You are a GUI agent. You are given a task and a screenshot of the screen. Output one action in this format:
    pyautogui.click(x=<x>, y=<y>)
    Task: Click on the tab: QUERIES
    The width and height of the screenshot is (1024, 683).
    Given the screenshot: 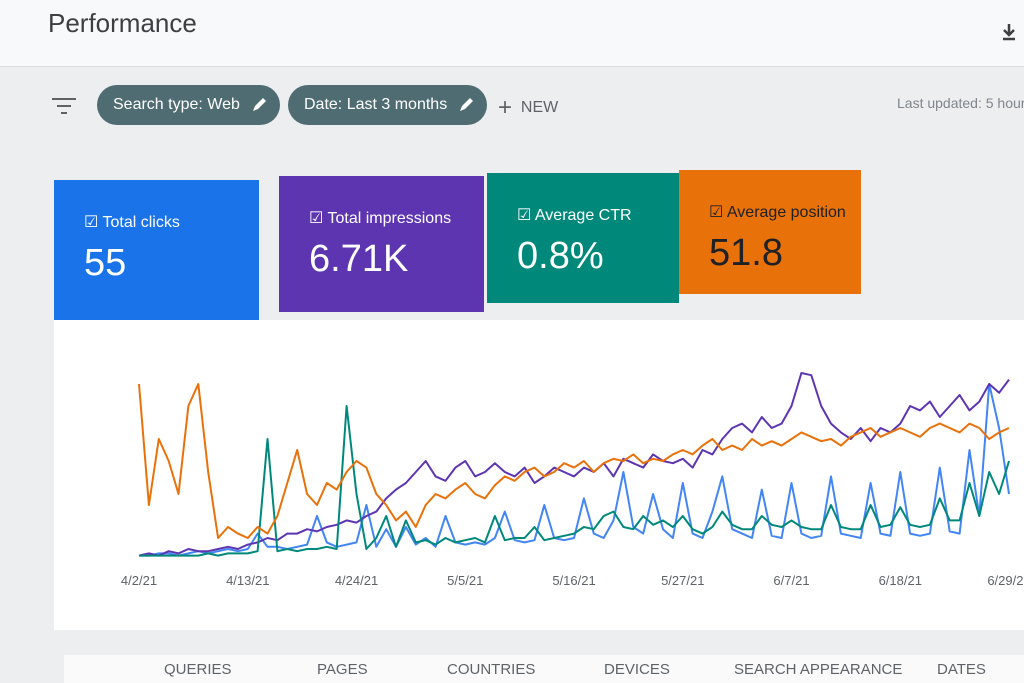 What is the action you would take?
    pyautogui.click(x=198, y=669)
    